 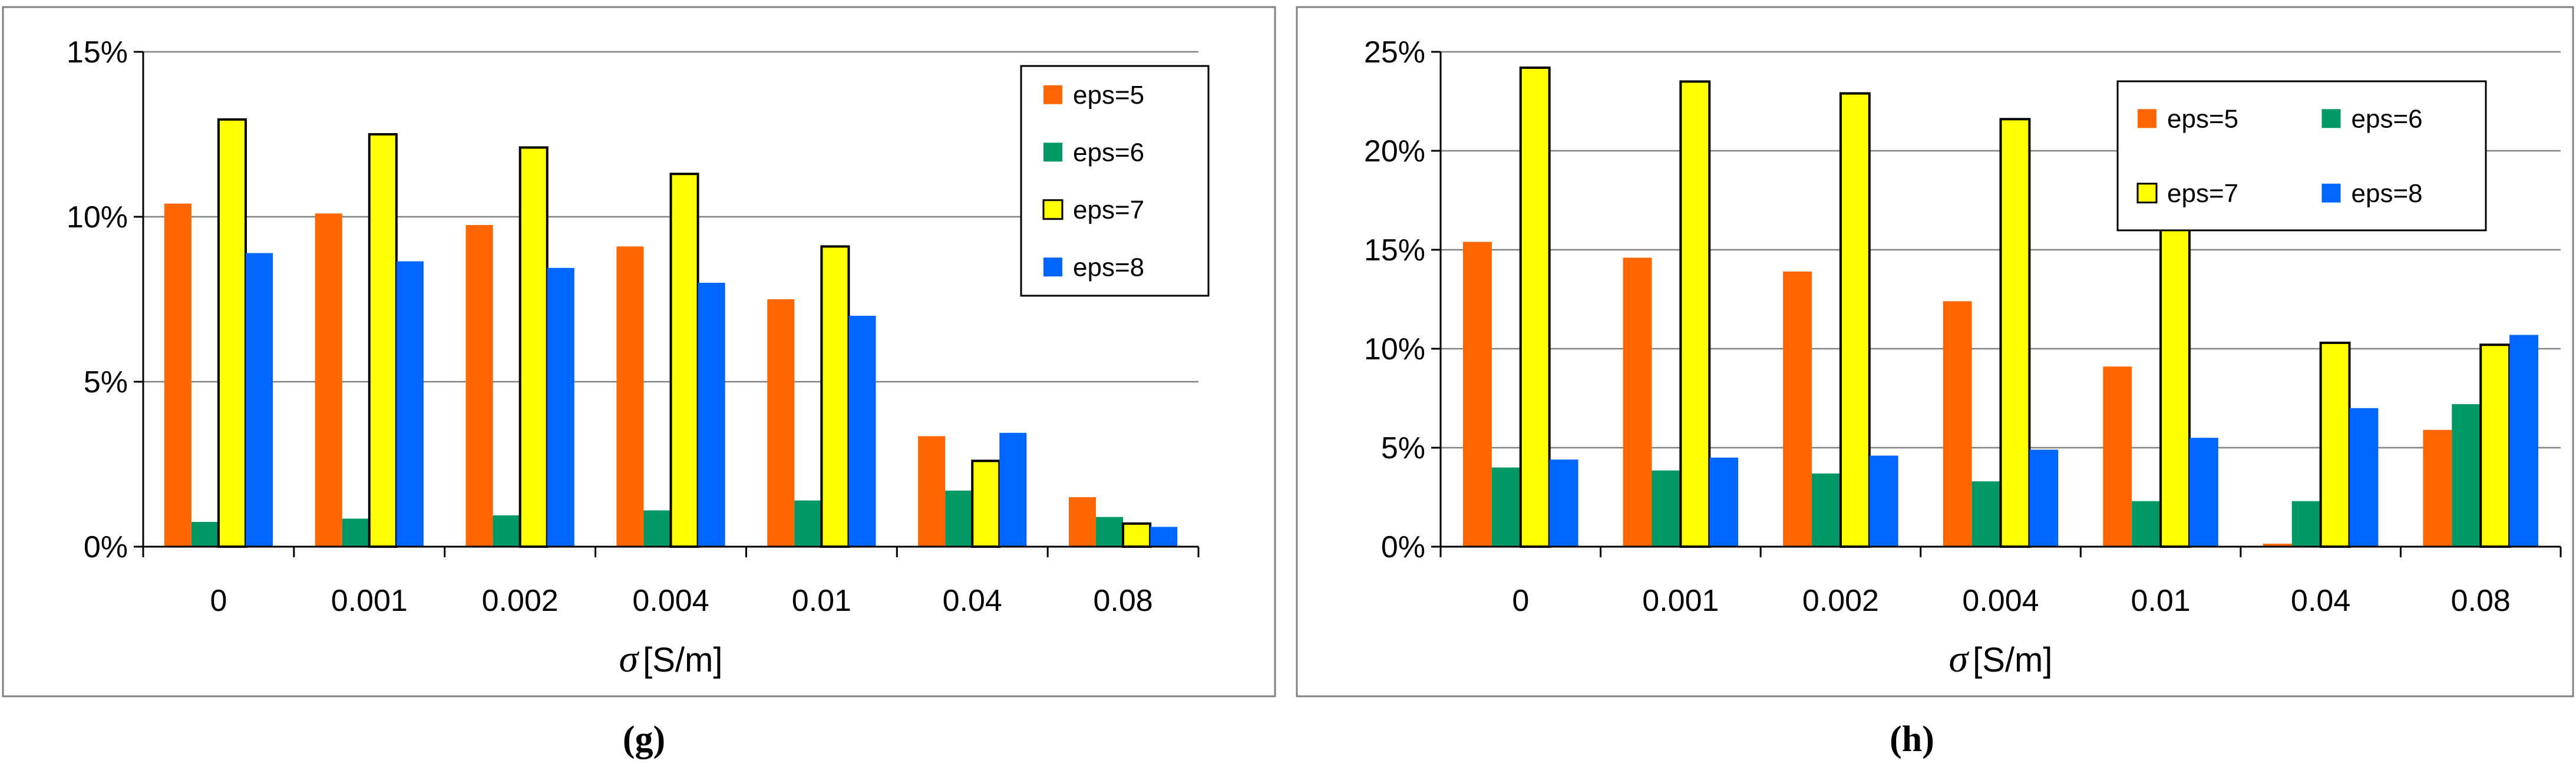 What do you see at coordinates (986, 503) in the screenshot?
I see `bar-eps=7-0.04` at bounding box center [986, 503].